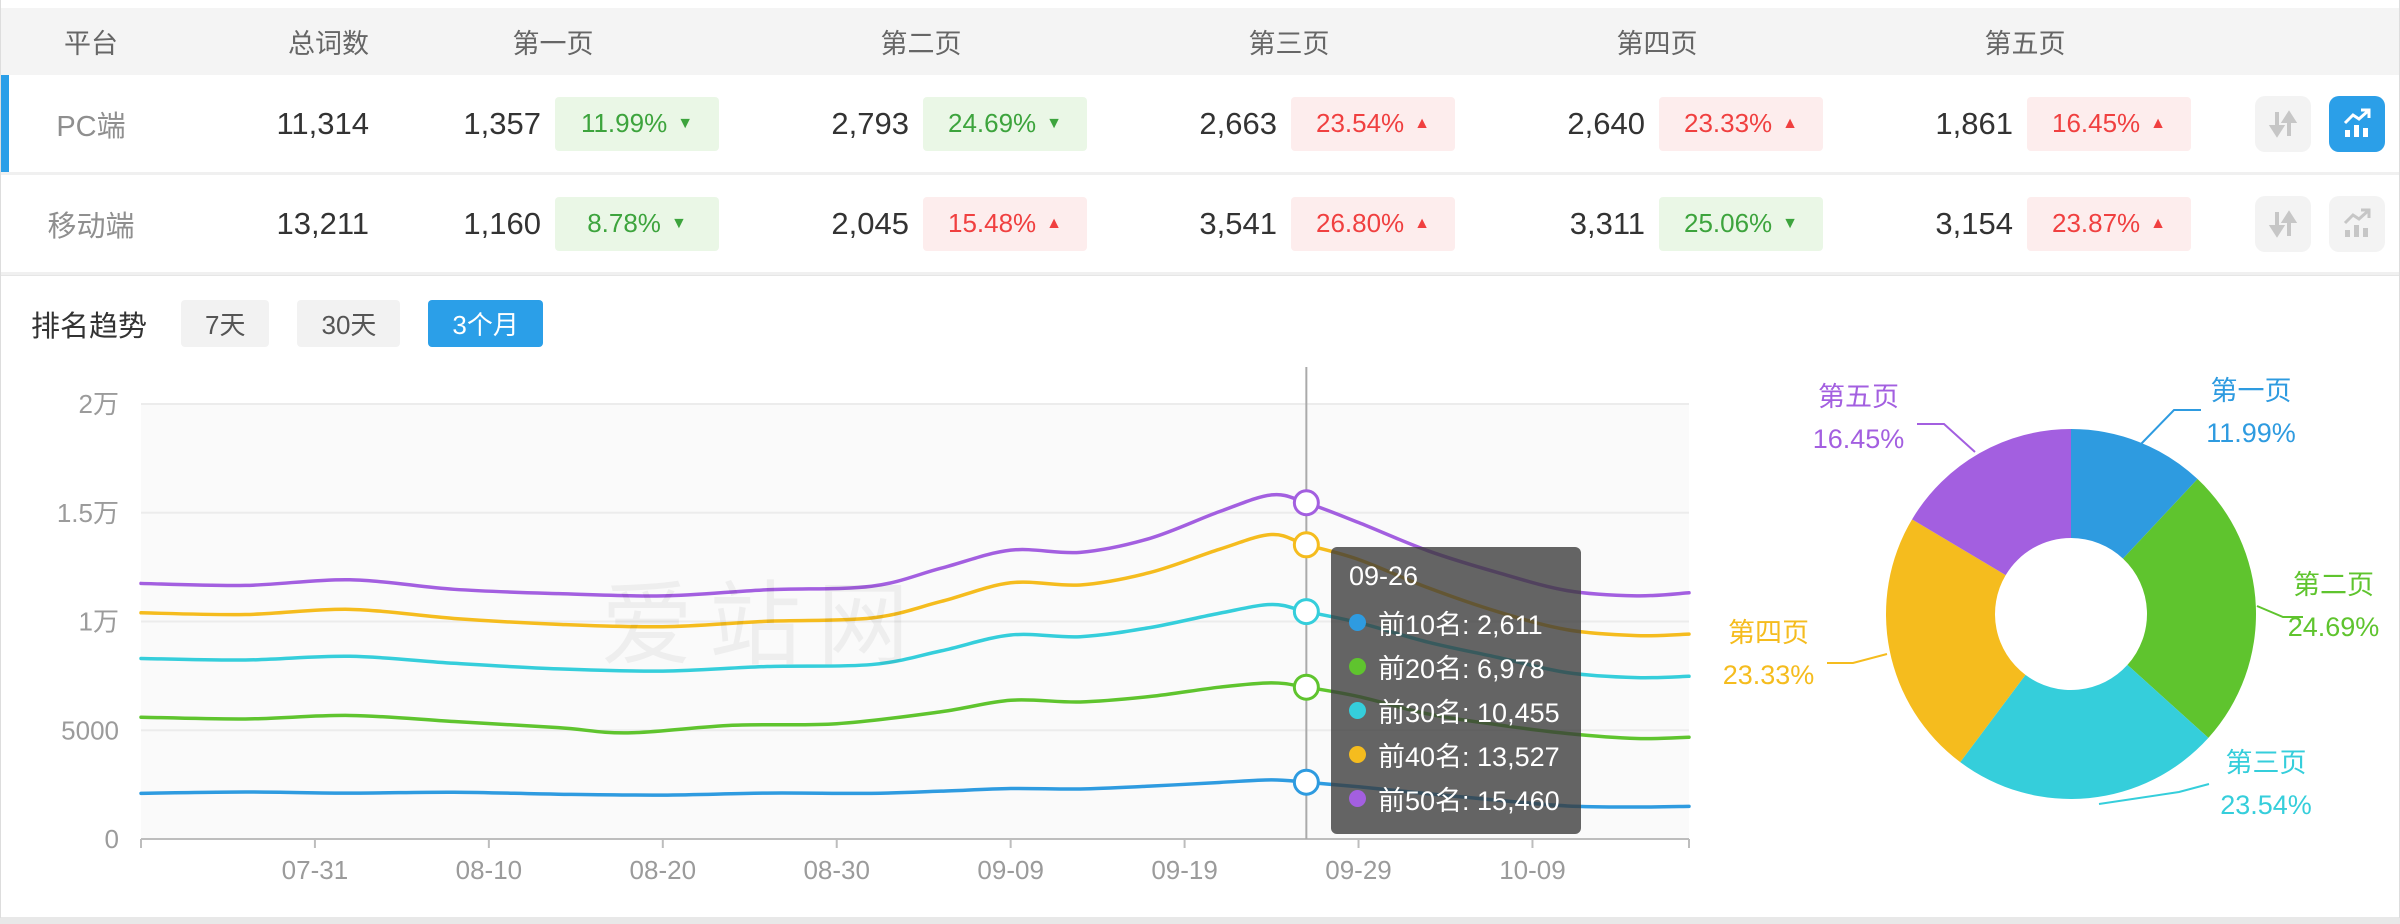  What do you see at coordinates (489, 870) in the screenshot?
I see `svg-text: 08-10` at bounding box center [489, 870].